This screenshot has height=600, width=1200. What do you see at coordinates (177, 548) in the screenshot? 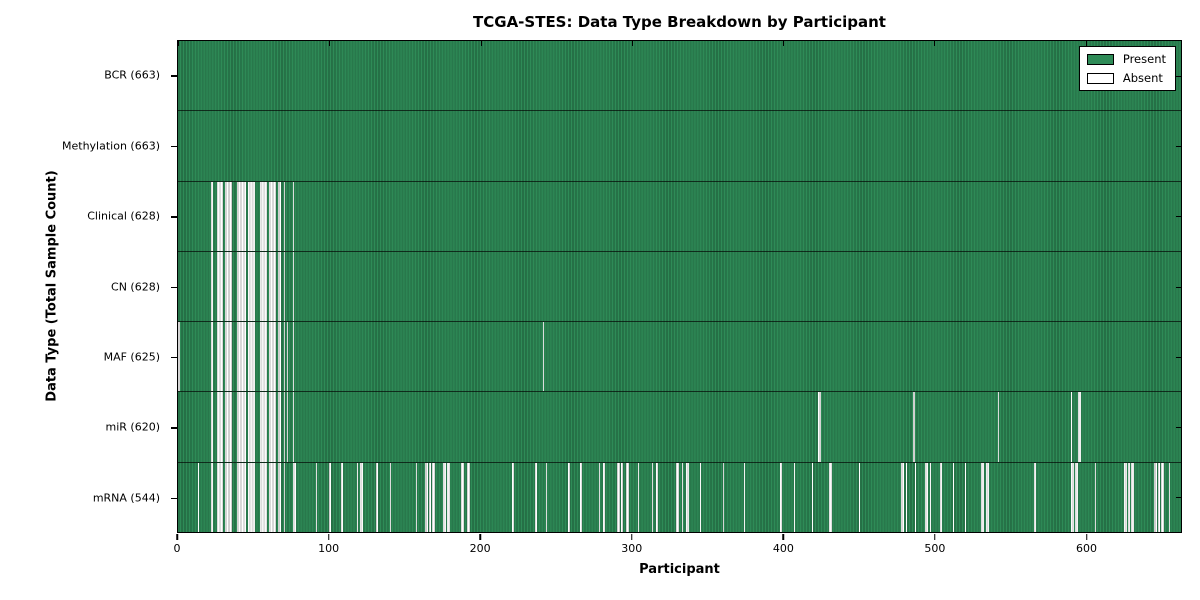
I see `x-tick-label: 0` at bounding box center [177, 548].